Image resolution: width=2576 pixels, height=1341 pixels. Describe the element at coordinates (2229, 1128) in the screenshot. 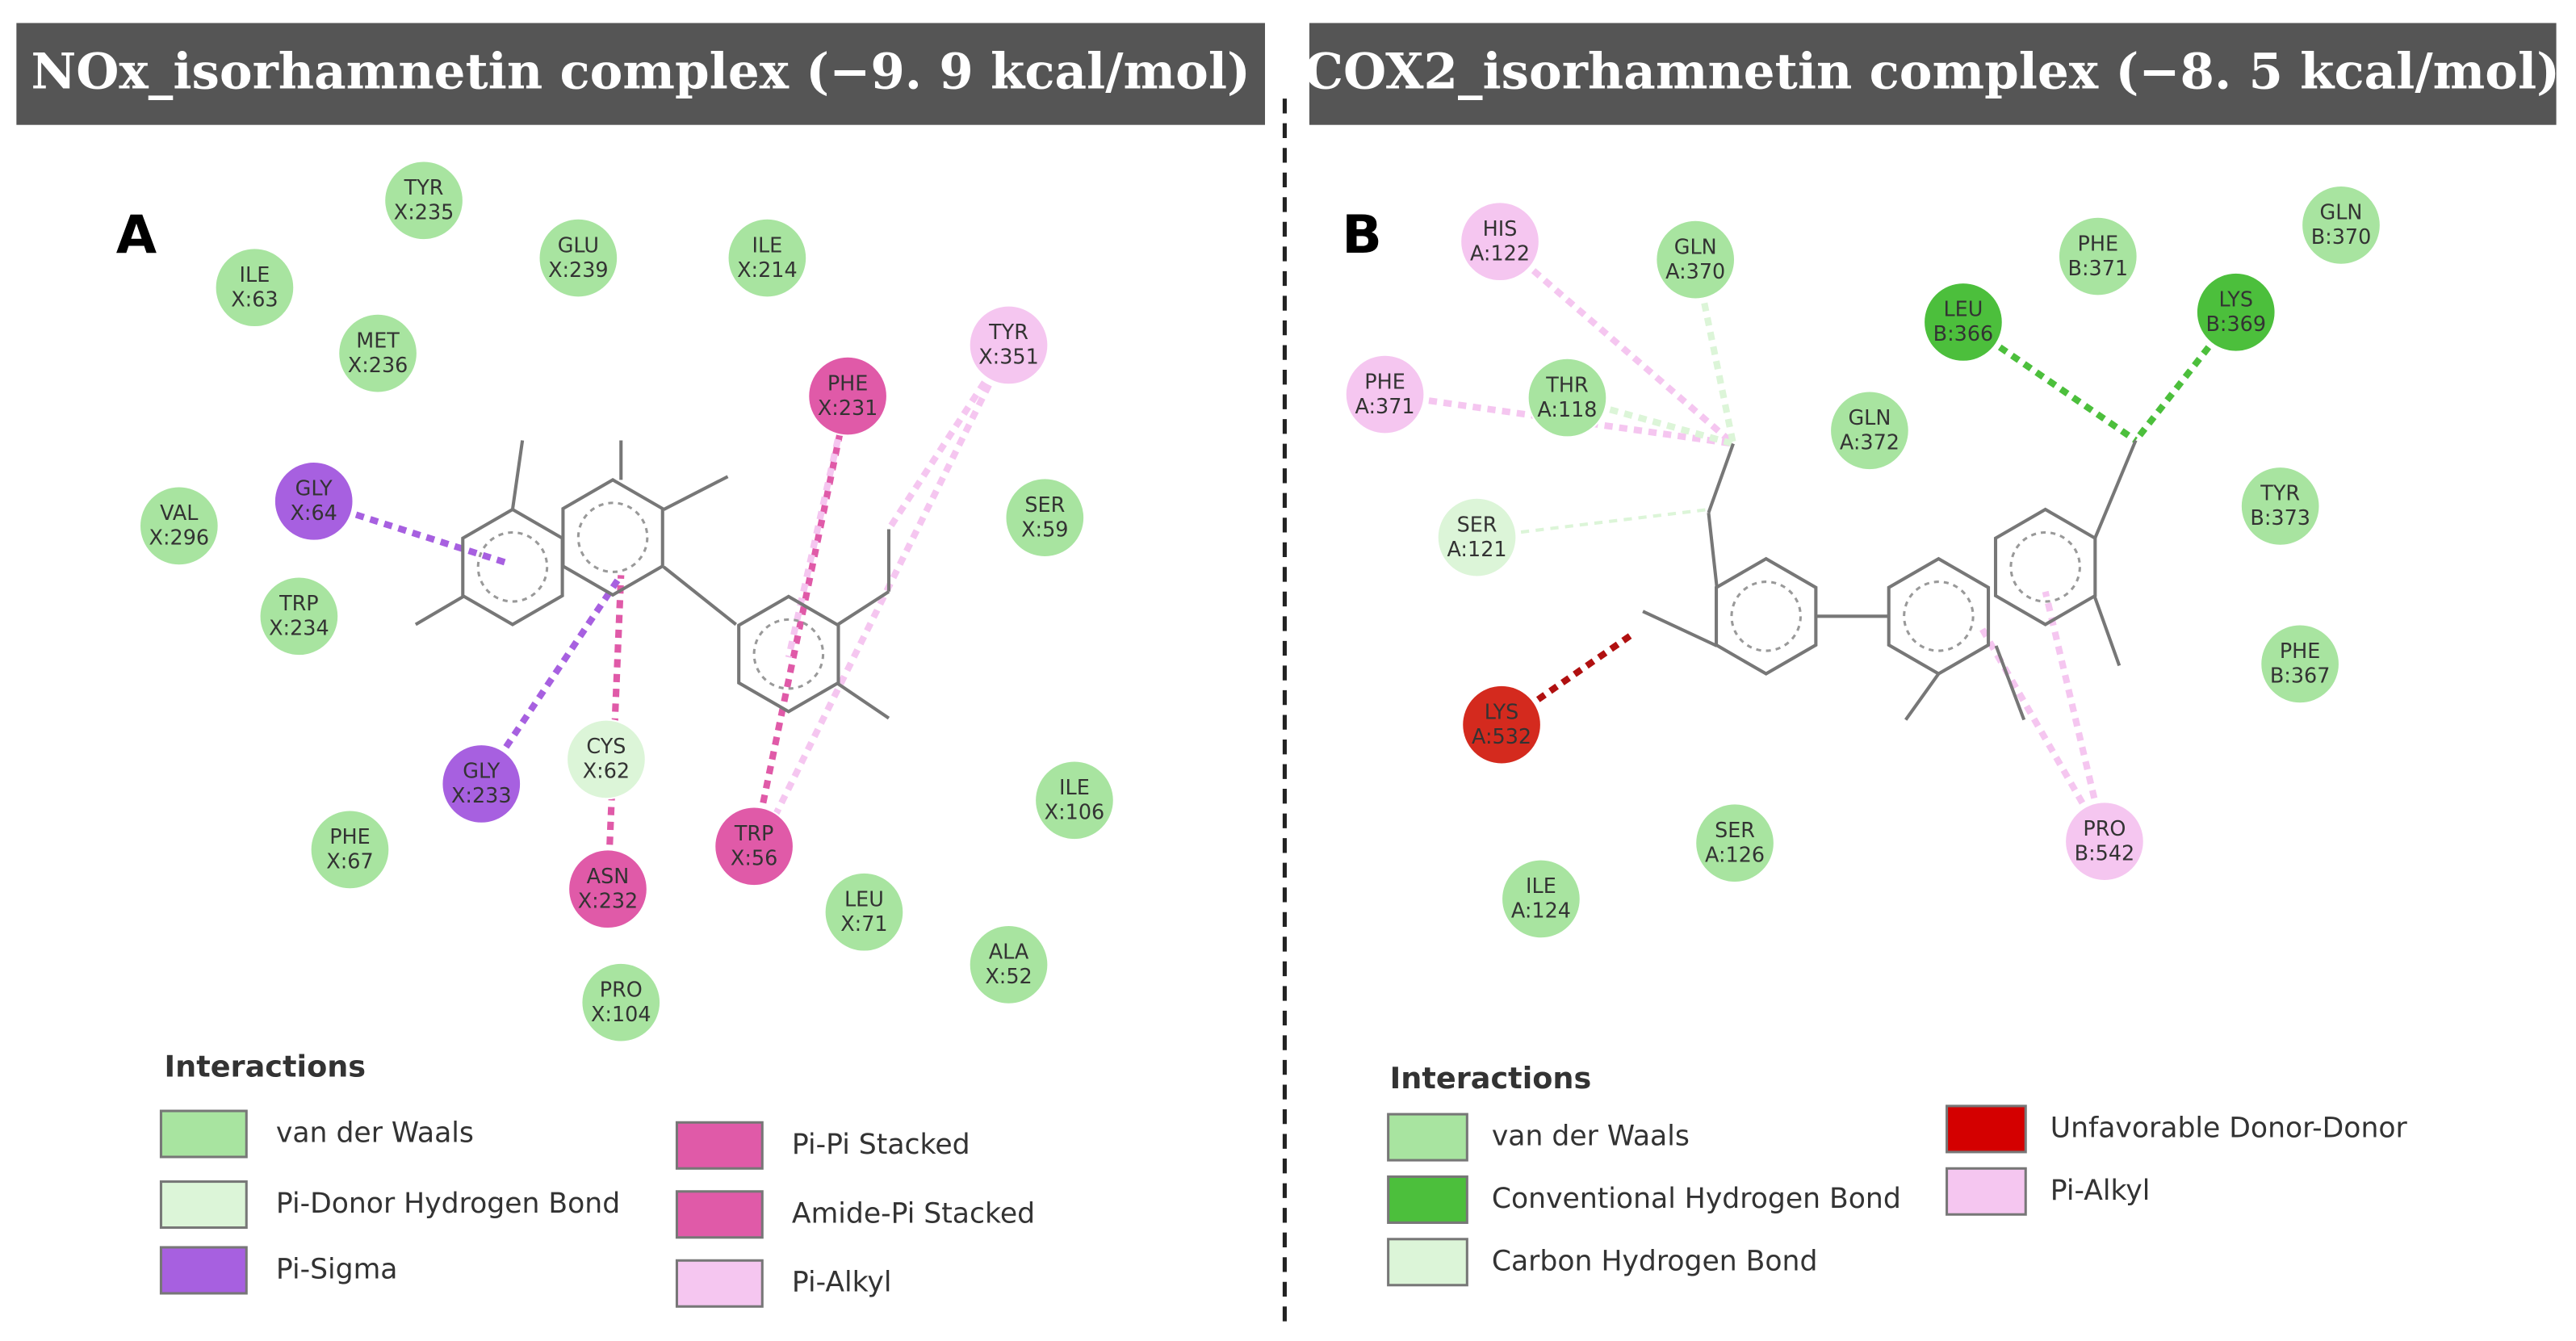

I see `legend-label: Unfavorable Donor-Donor` at that location.